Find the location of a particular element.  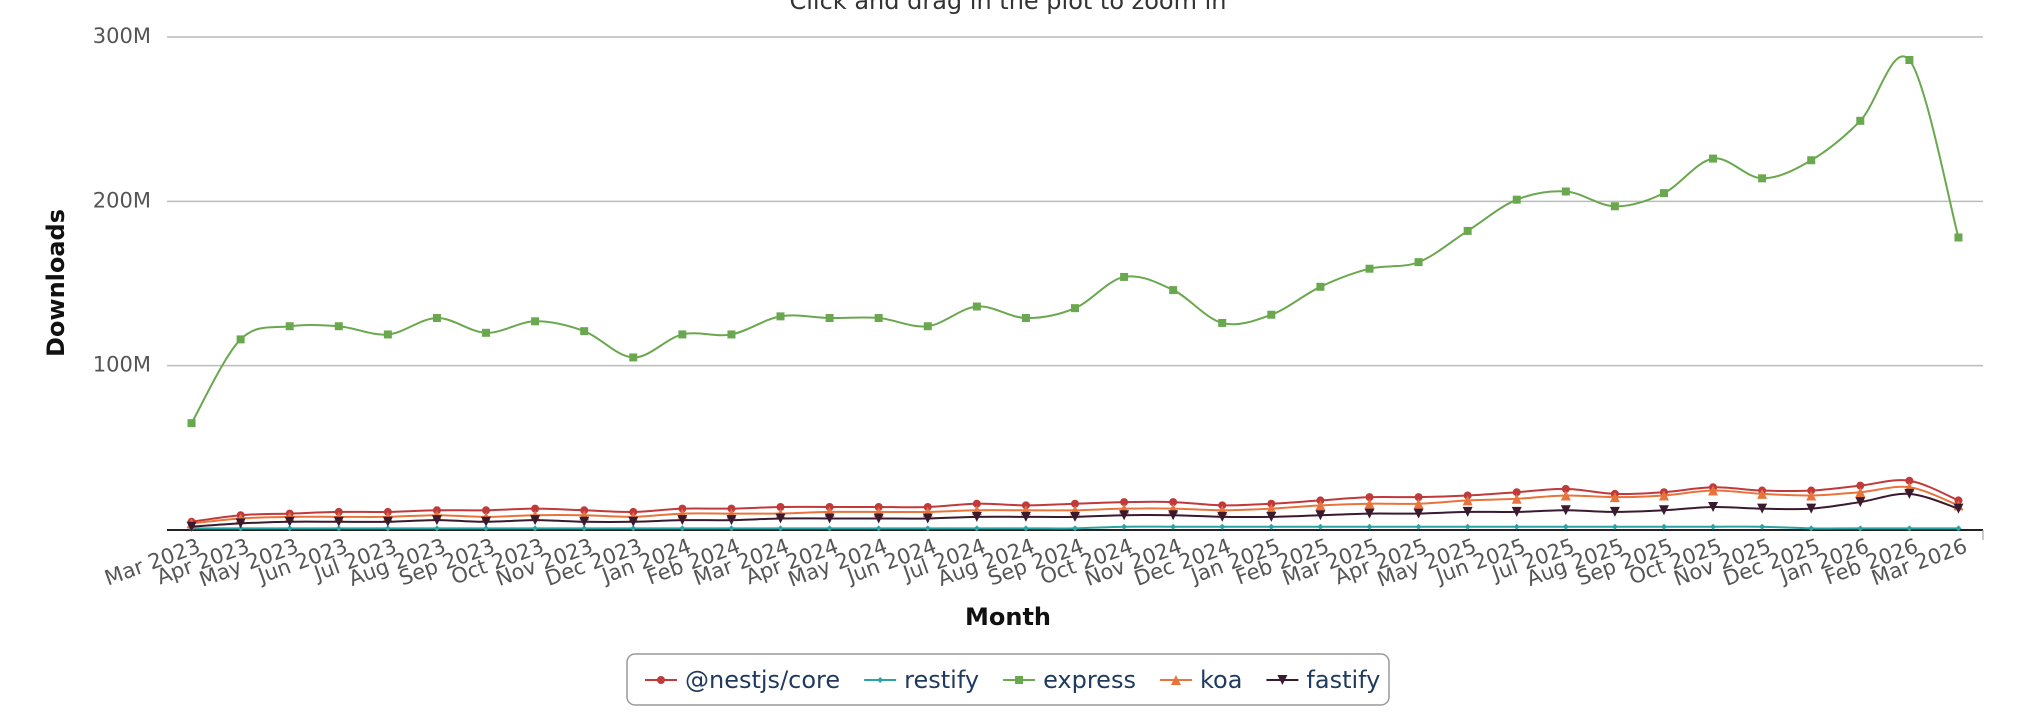

legend-label: @nestjs/core is located at coordinates (762, 680).